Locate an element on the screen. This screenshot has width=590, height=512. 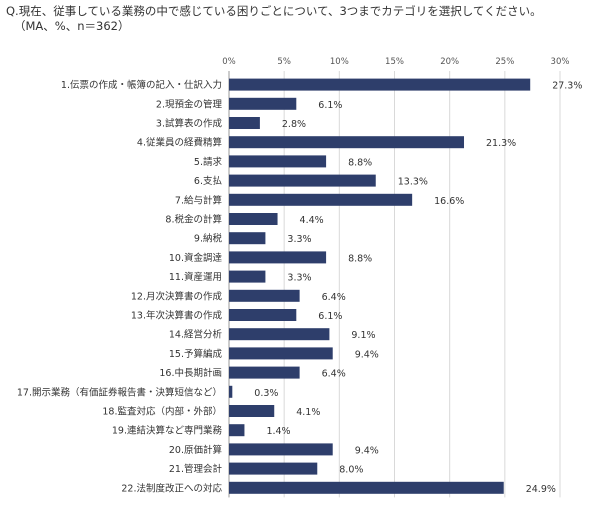
category-label: 7.給与計算 is located at coordinates (198, 200).